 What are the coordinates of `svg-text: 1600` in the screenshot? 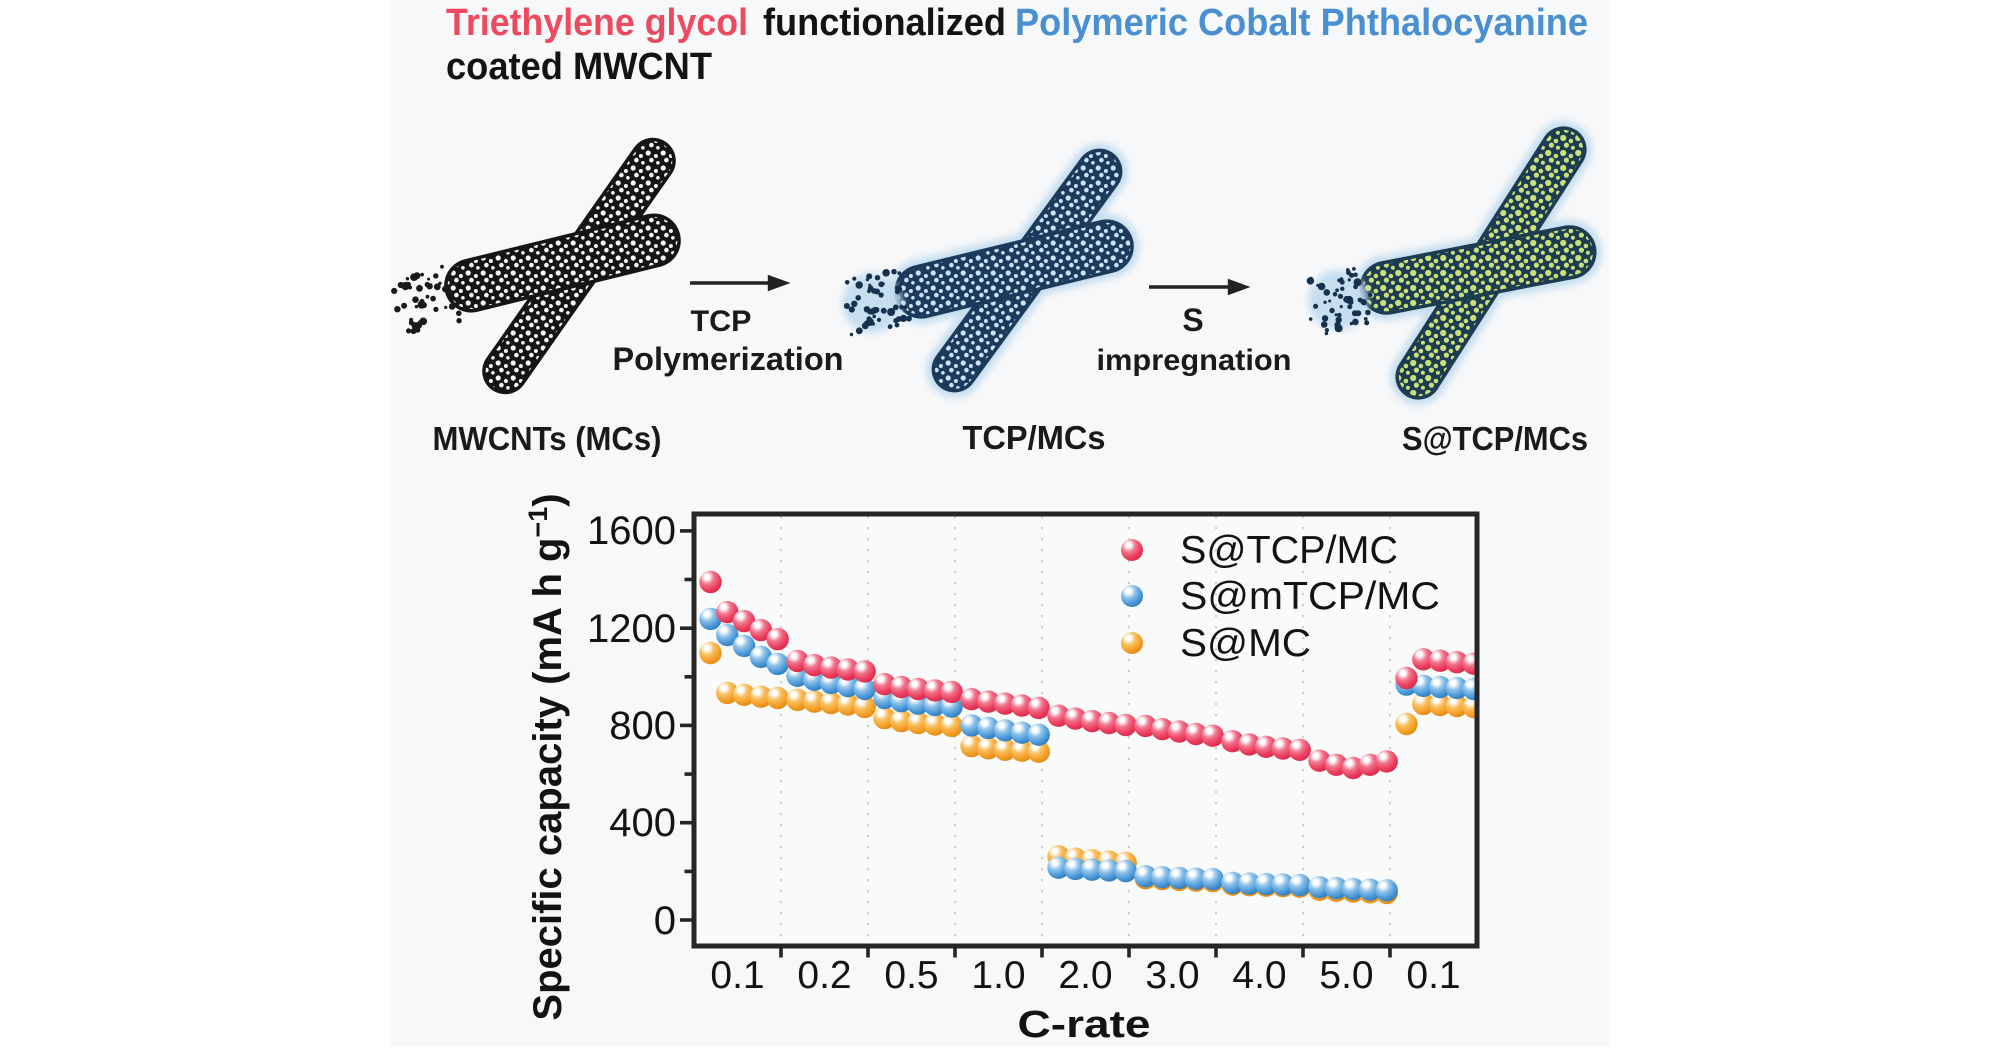 It's located at (631, 531).